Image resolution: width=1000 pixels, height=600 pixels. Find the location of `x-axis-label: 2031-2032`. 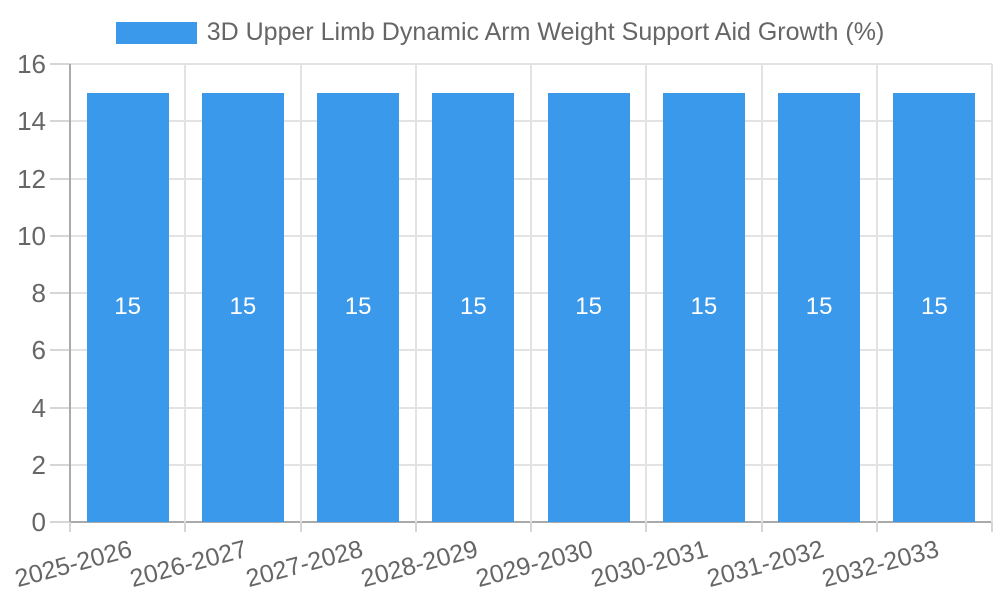

x-axis-label: 2031-2032 is located at coordinates (765, 564).